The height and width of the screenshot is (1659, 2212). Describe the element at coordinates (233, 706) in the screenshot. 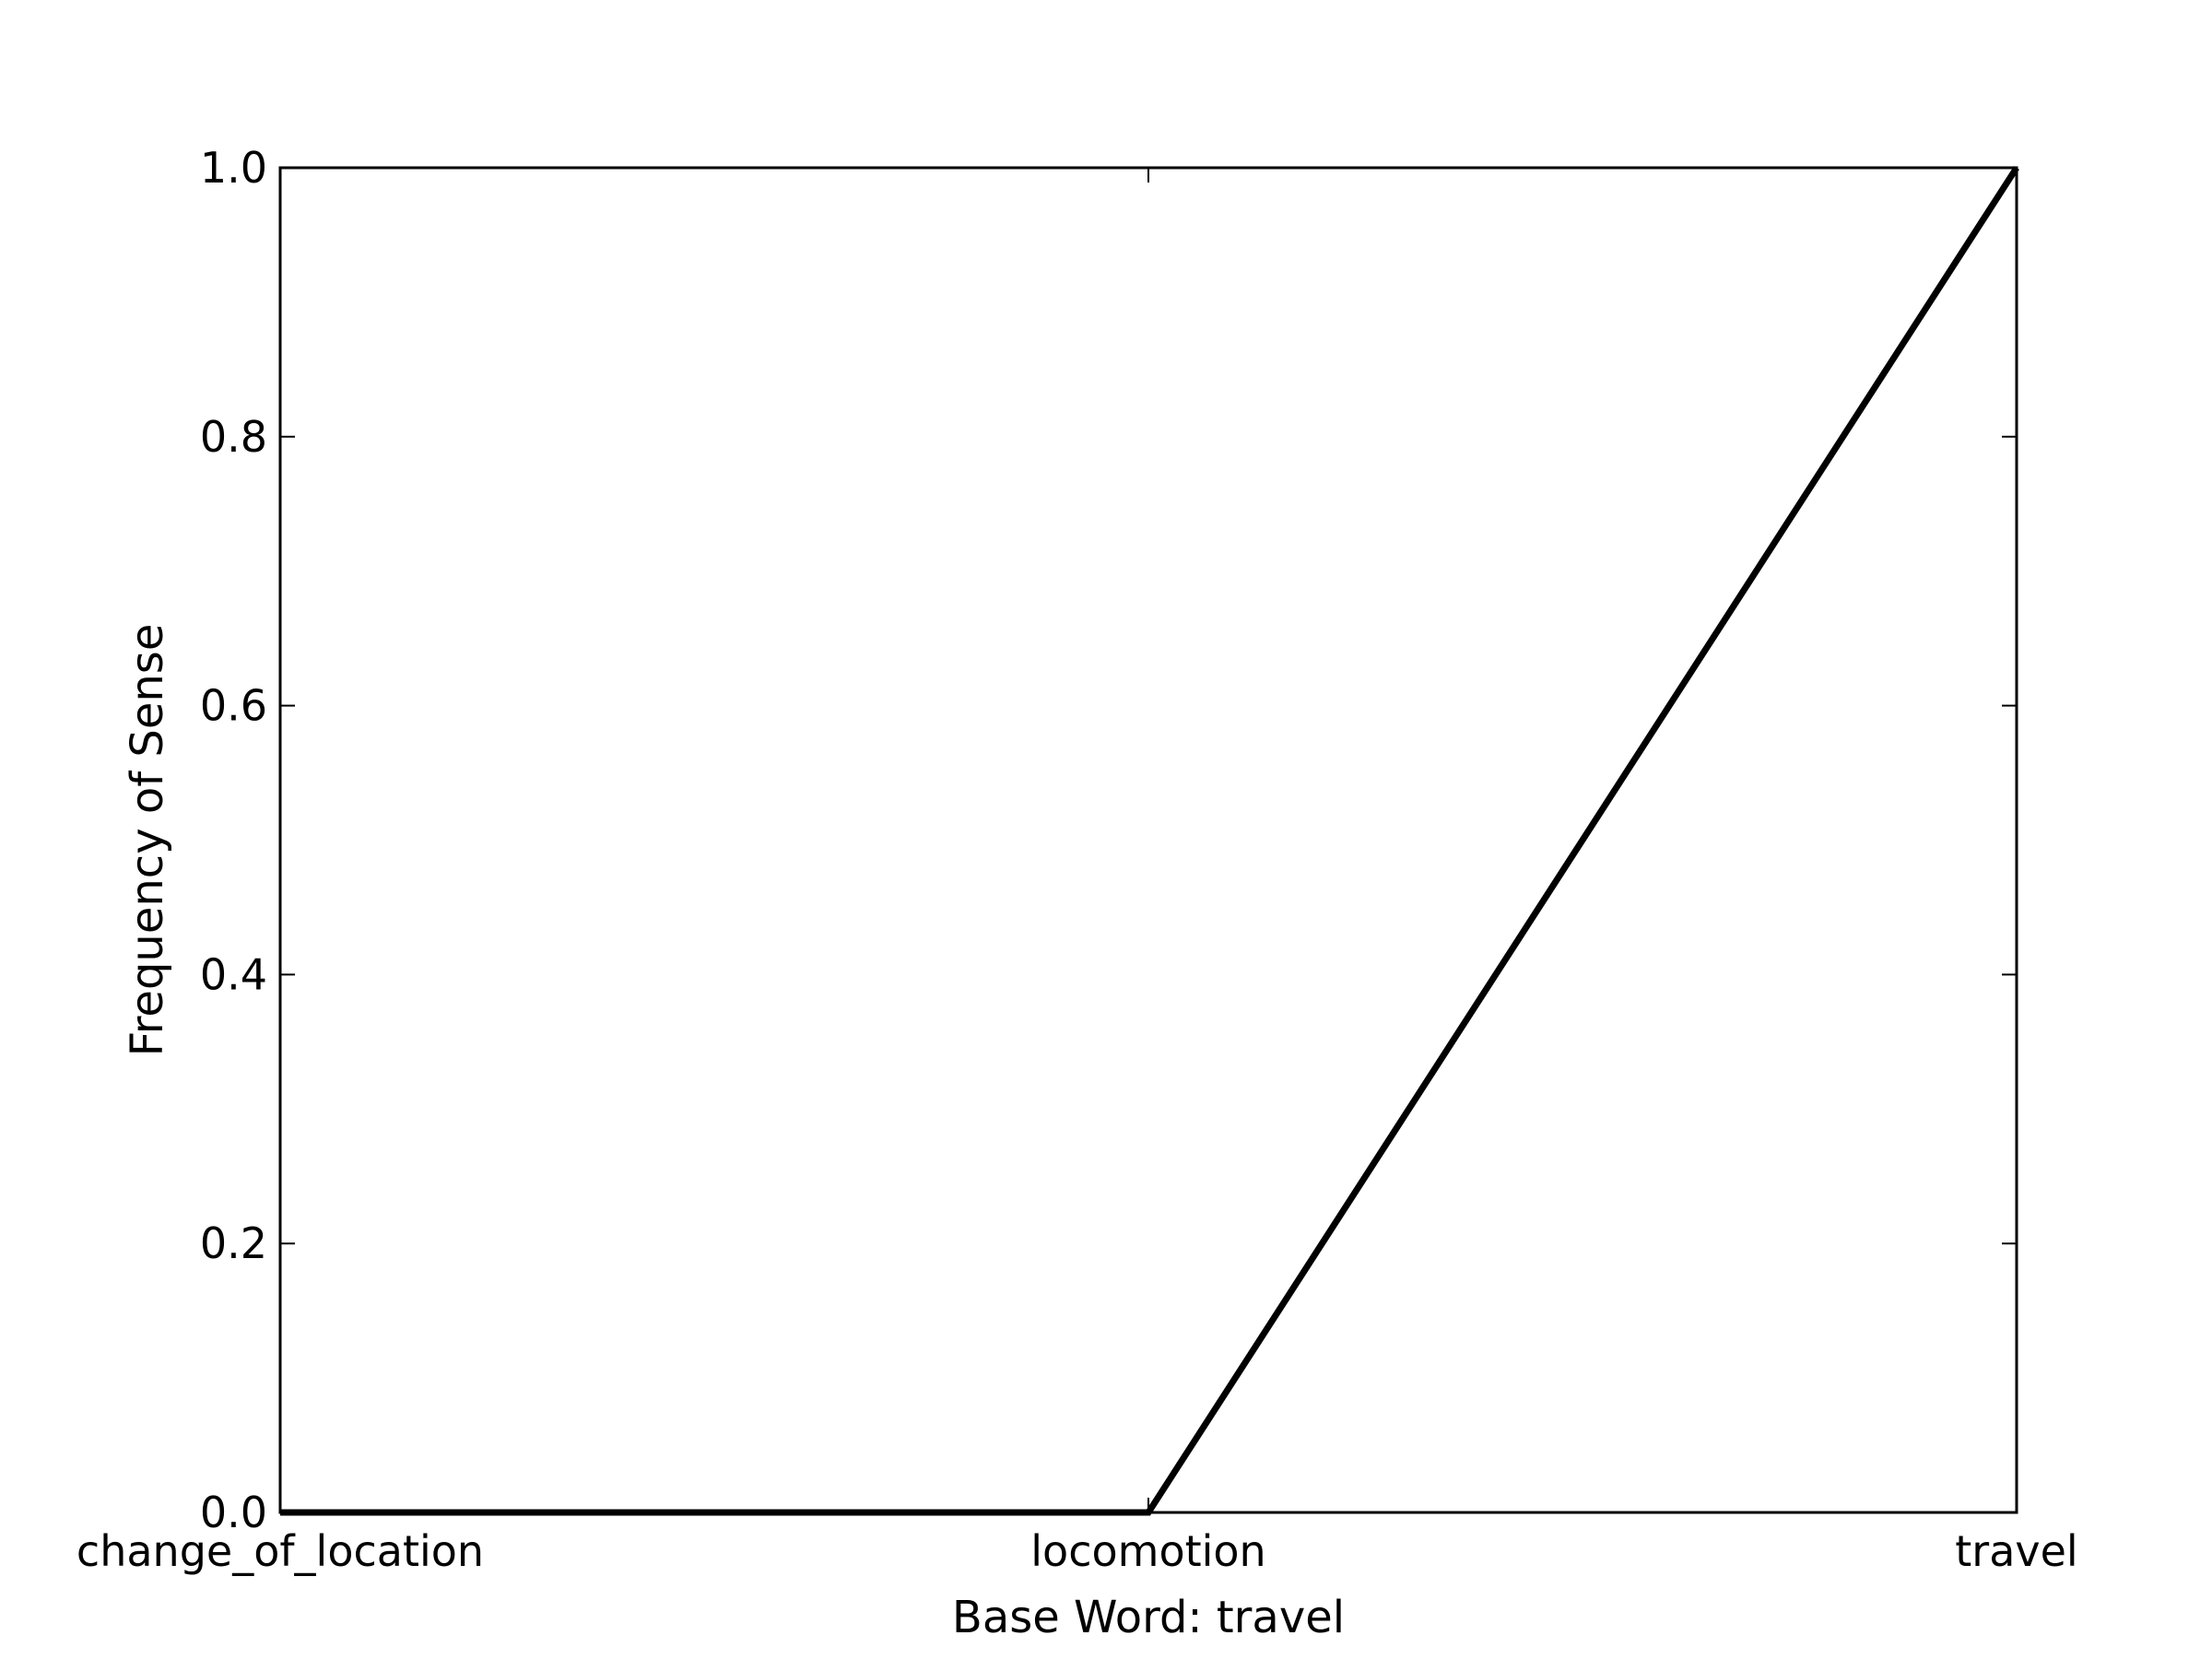

I see `y-tick-label: 0.6` at that location.